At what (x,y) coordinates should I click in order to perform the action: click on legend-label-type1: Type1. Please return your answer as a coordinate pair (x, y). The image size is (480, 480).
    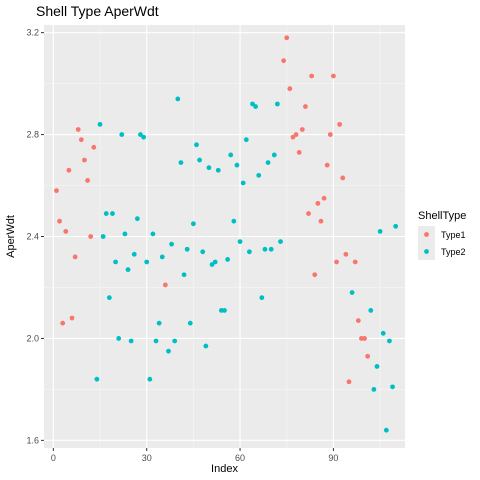
    Looking at the image, I should click on (453, 235).